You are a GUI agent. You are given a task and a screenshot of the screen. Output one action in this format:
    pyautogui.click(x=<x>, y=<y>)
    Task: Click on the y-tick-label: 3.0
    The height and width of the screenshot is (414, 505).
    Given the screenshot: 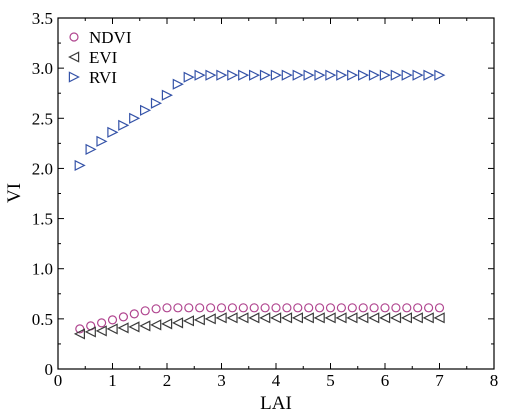 What is the action you would take?
    pyautogui.click(x=42, y=68)
    